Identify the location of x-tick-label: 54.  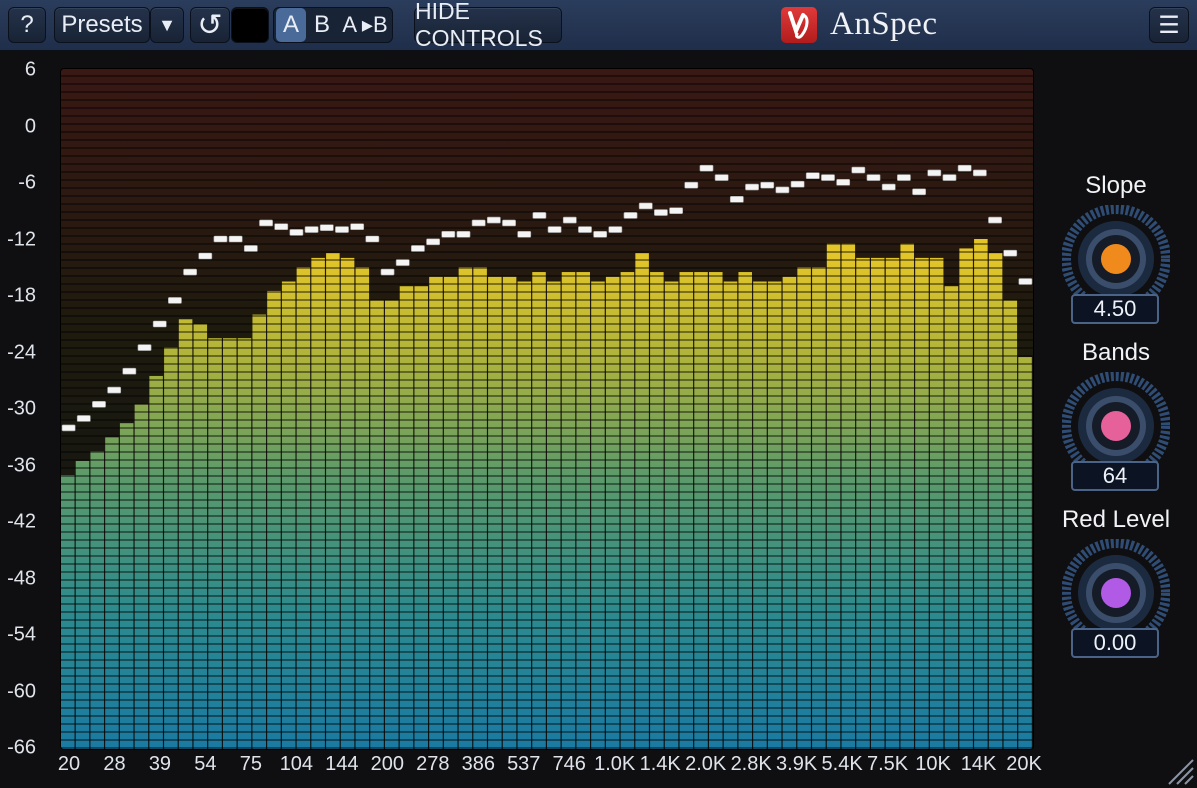
(205, 764).